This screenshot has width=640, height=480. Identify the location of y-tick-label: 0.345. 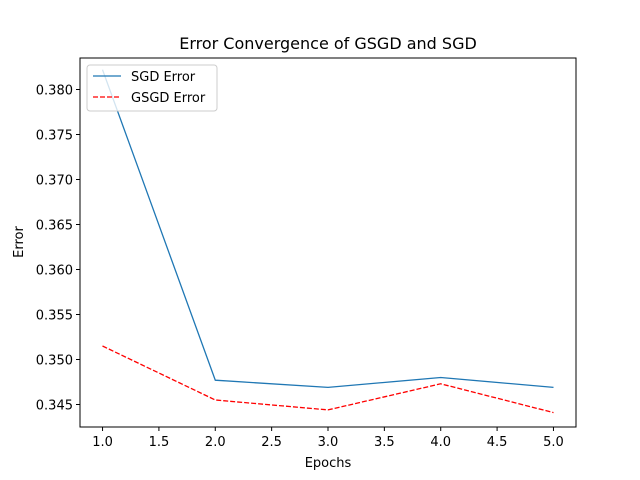
(54, 406).